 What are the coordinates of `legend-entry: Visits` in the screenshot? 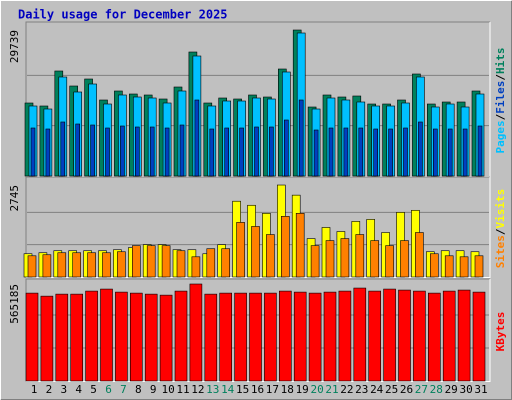 It's located at (500, 209).